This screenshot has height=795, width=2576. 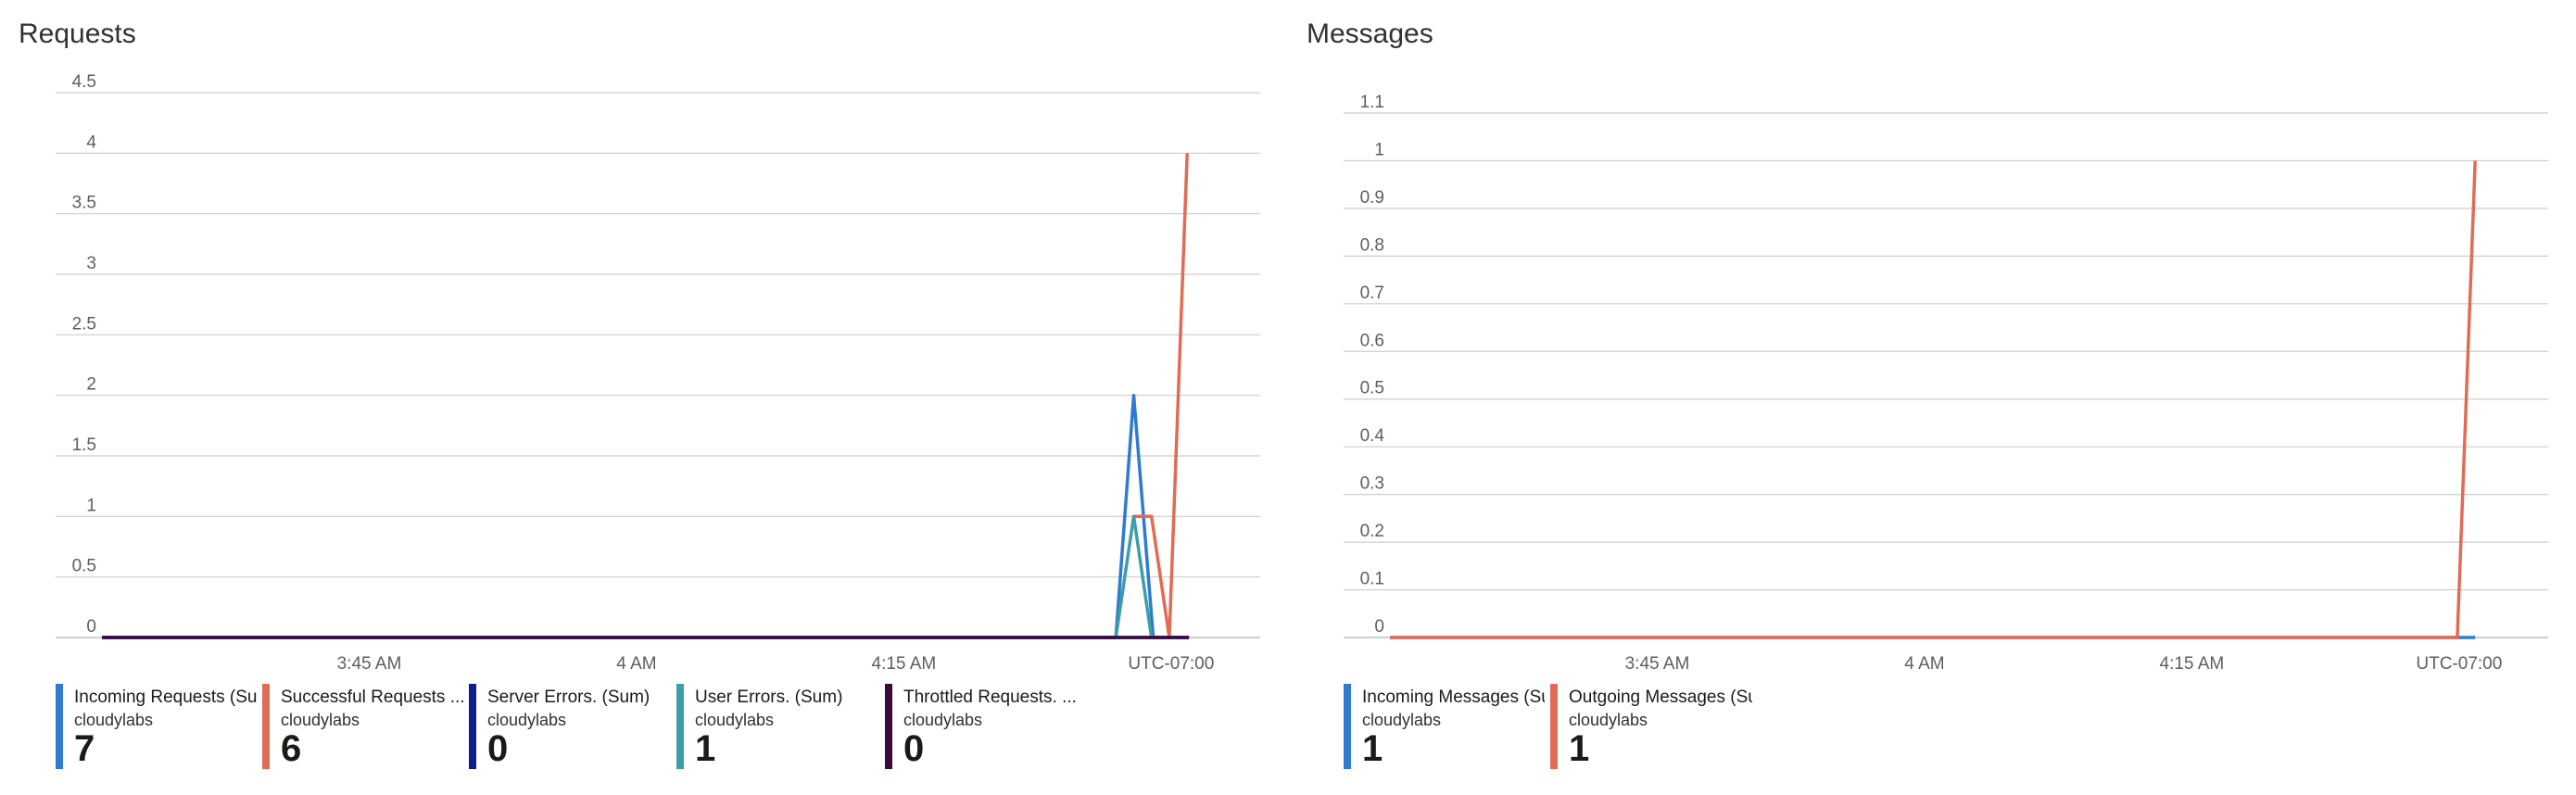 What do you see at coordinates (1372, 293) in the screenshot?
I see `y-tick-label: 0.7` at bounding box center [1372, 293].